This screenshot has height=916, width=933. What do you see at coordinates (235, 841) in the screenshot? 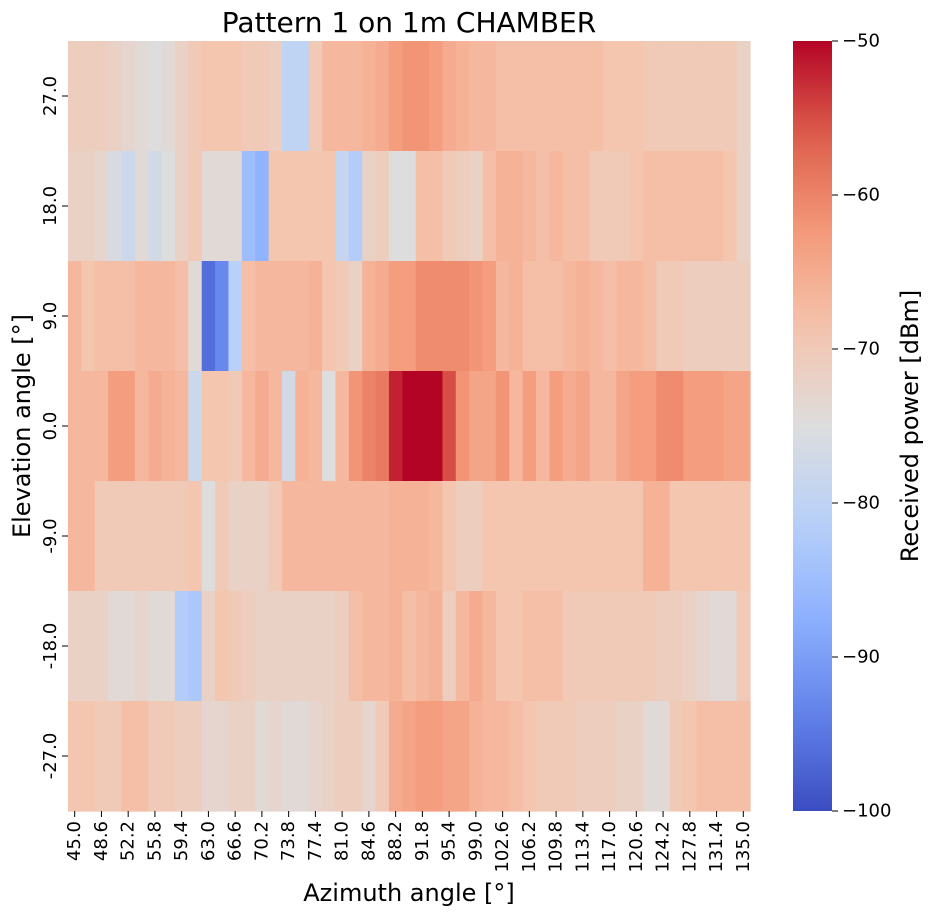
I see `x-tick-label: 66.6` at bounding box center [235, 841].